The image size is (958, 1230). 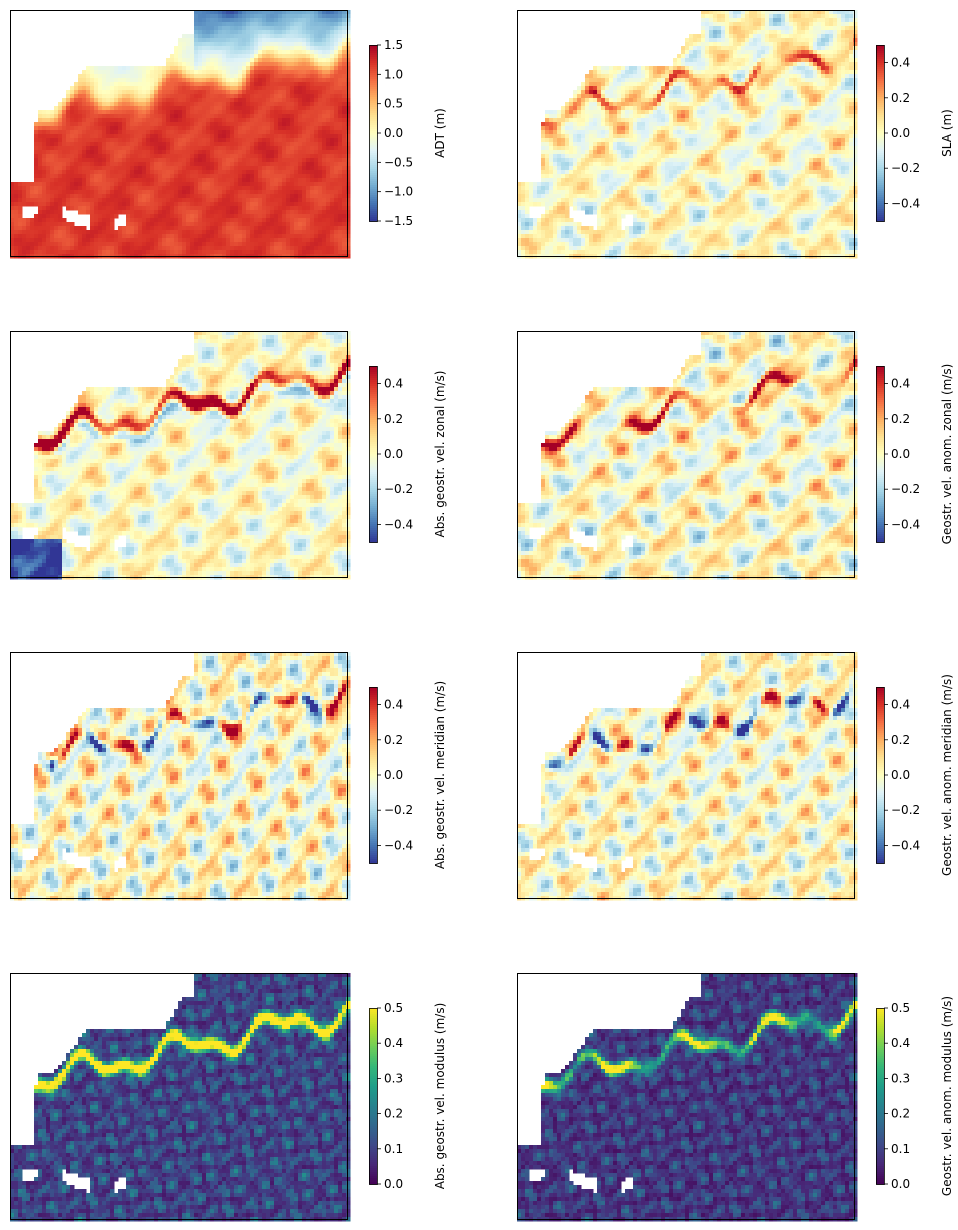 What do you see at coordinates (398, 221) in the screenshot?
I see `colorbar-tick-label: −1.5` at bounding box center [398, 221].